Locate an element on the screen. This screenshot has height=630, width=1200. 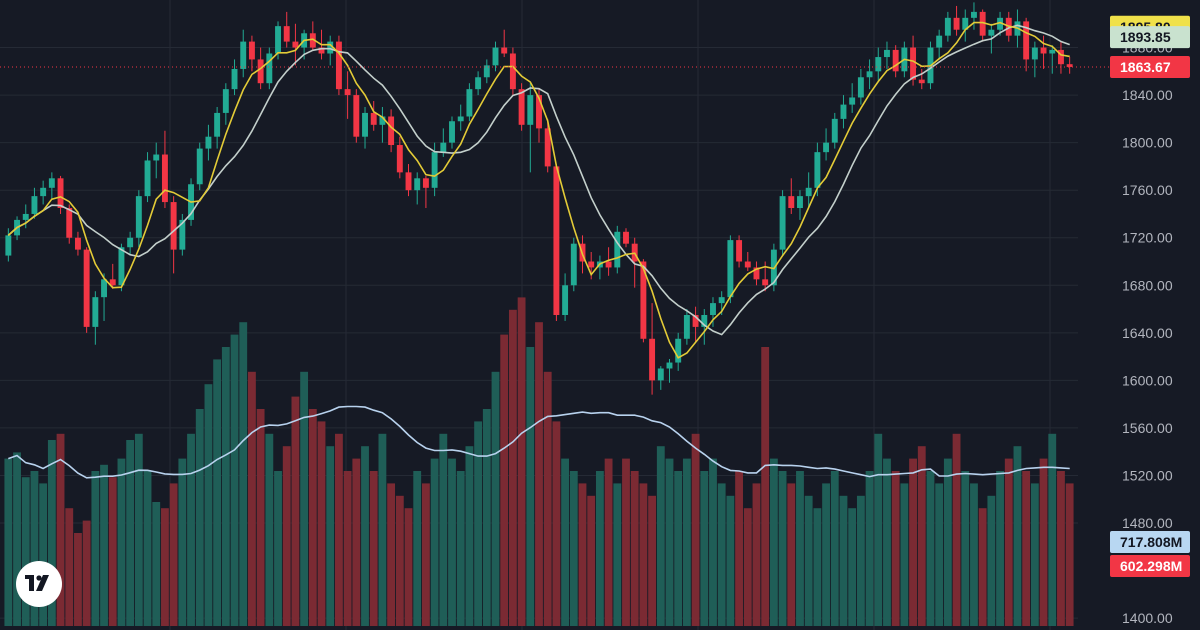
volume-badge-1-text: 602.298M is located at coordinates (1151, 566).